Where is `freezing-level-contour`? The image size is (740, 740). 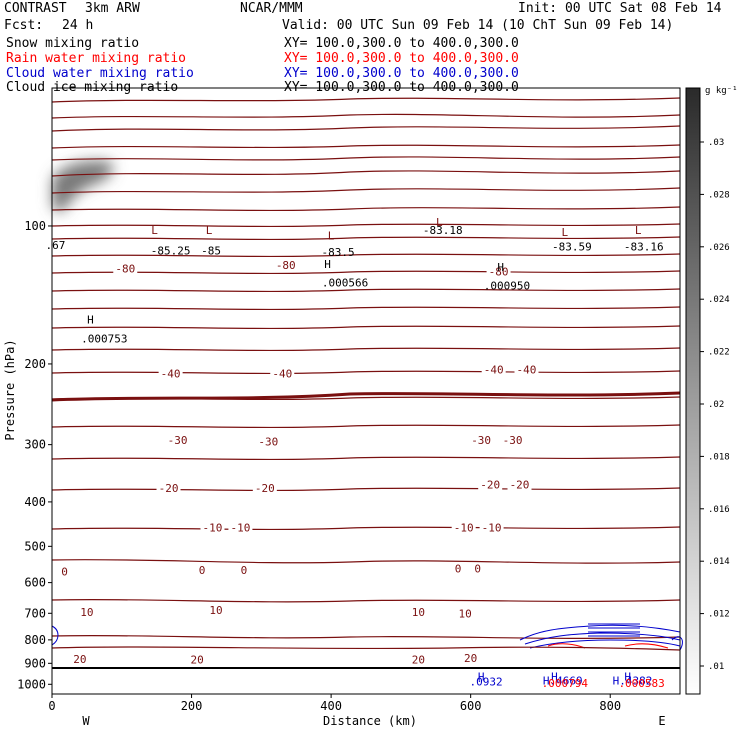 freezing-level-contour is located at coordinates (366, 396).